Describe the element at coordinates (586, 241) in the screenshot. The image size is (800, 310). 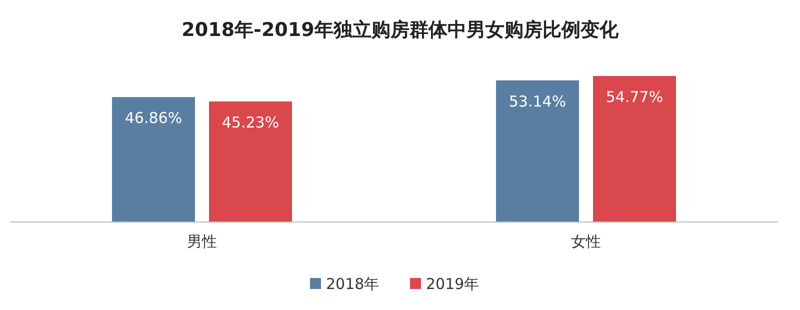
I see `x-tick-label: 女性` at that location.